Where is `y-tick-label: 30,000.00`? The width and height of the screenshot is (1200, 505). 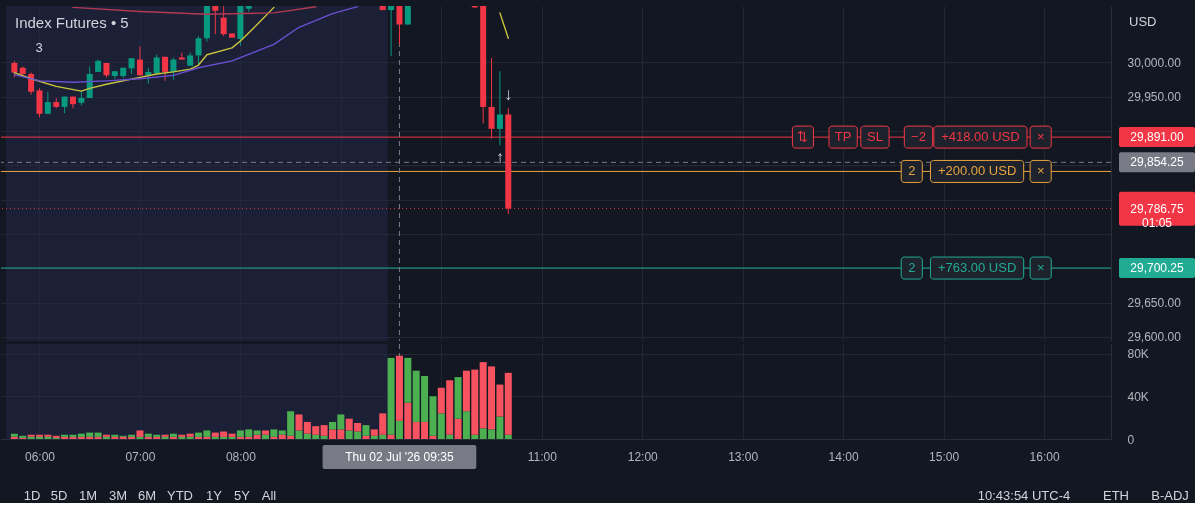
y-tick-label: 30,000.00 is located at coordinates (1154, 62).